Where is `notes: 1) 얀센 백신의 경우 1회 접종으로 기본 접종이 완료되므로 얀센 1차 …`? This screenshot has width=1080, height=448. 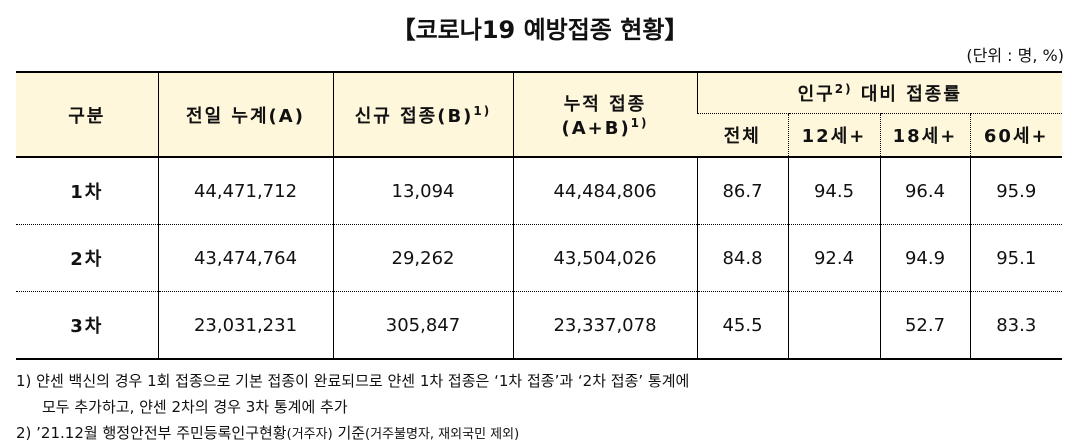
notes: 1) 얀센 백신의 경우 1회 접종으로 기본 접종이 완료되므로 얀센 1차 … is located at coordinates (352, 408).